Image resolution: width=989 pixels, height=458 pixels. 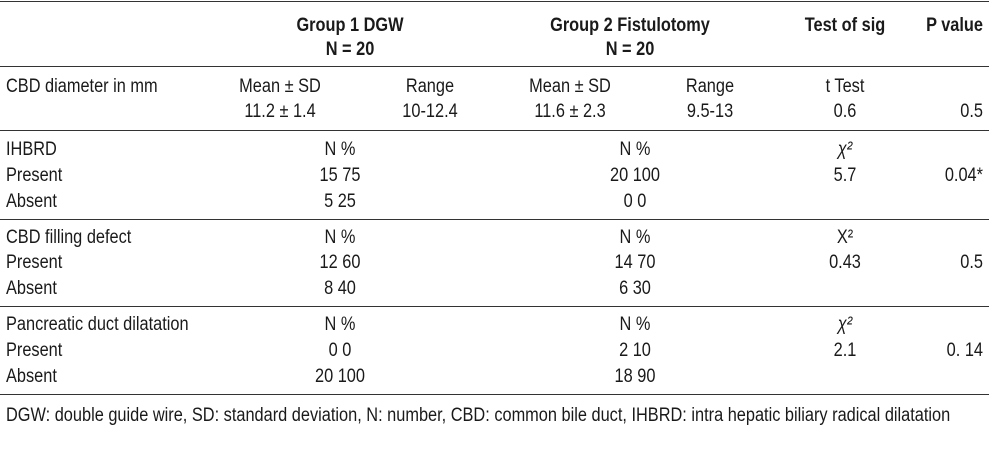 I want to click on g2-mean-header: Mean ± SD, so click(x=570, y=86).